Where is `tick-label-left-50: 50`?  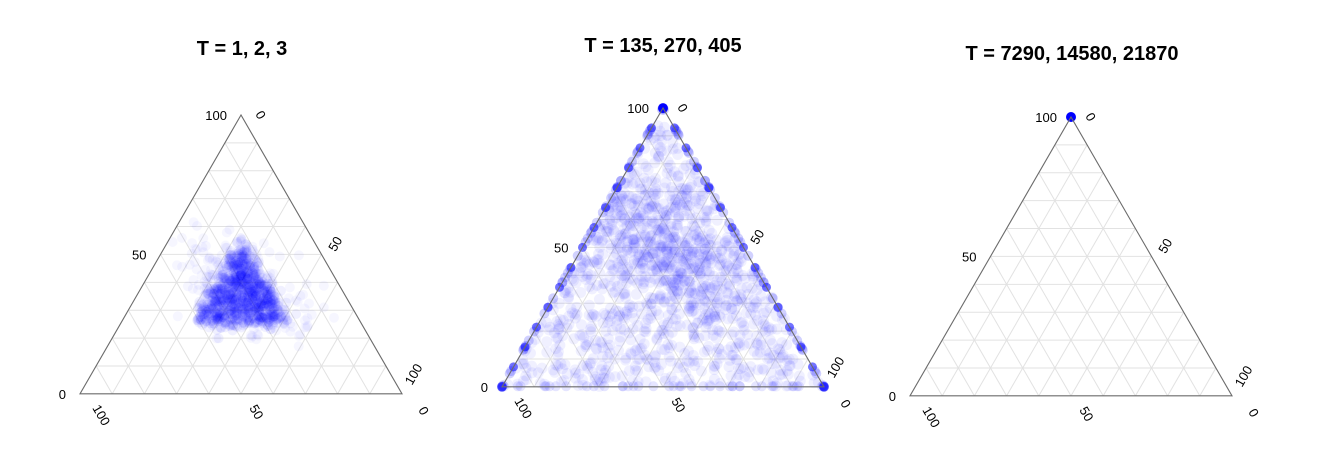
tick-label-left-50: 50 is located at coordinates (561, 247).